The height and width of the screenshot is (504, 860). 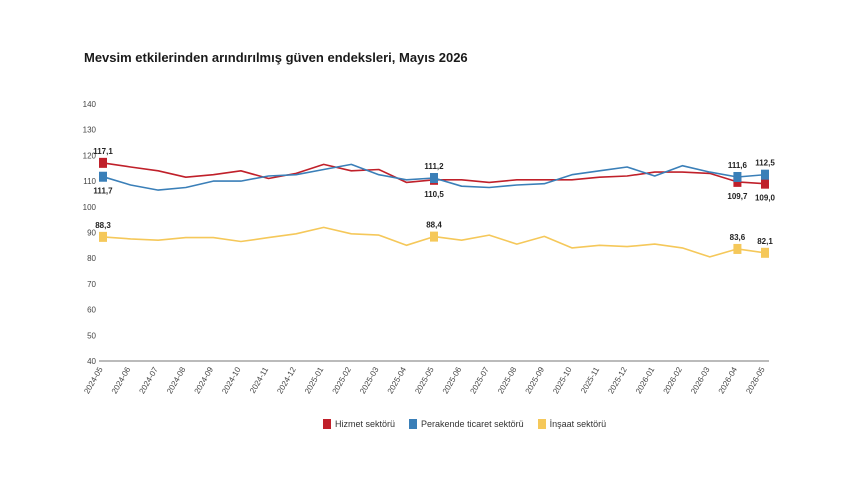 What do you see at coordinates (91, 335) in the screenshot?
I see `y-tick-label: 50` at bounding box center [91, 335].